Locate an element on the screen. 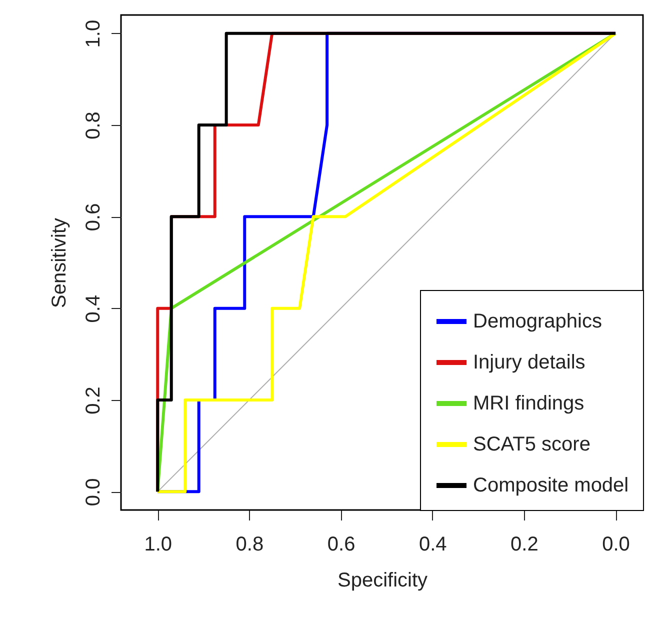 The height and width of the screenshot is (621, 645). legend-label: Demographics is located at coordinates (537, 321).